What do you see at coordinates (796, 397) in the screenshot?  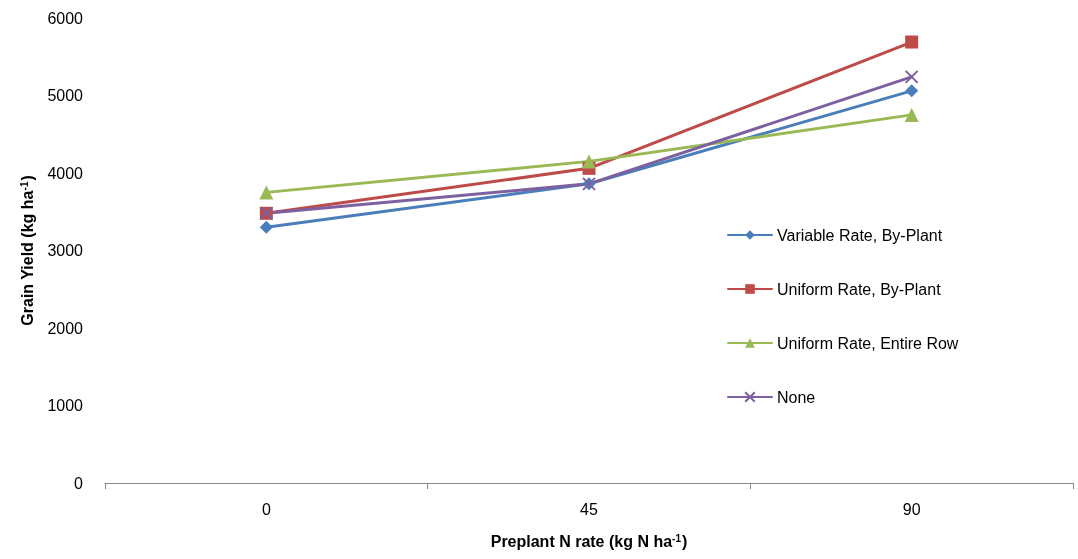 I see `legend-label: None` at bounding box center [796, 397].